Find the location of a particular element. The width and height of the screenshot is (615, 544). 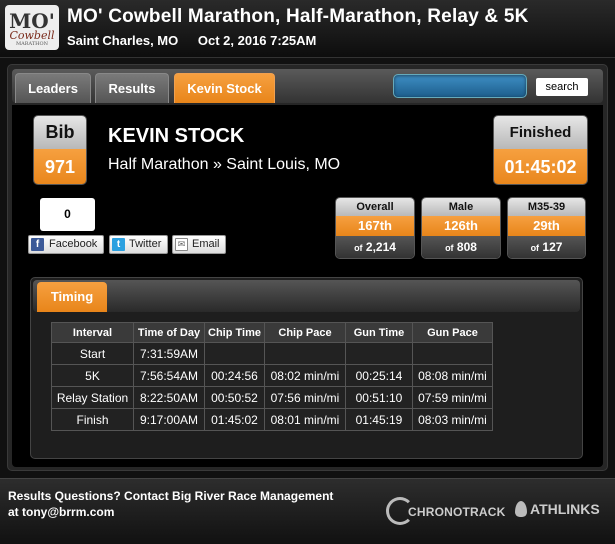

rank-total: of 127 is located at coordinates (546, 247).